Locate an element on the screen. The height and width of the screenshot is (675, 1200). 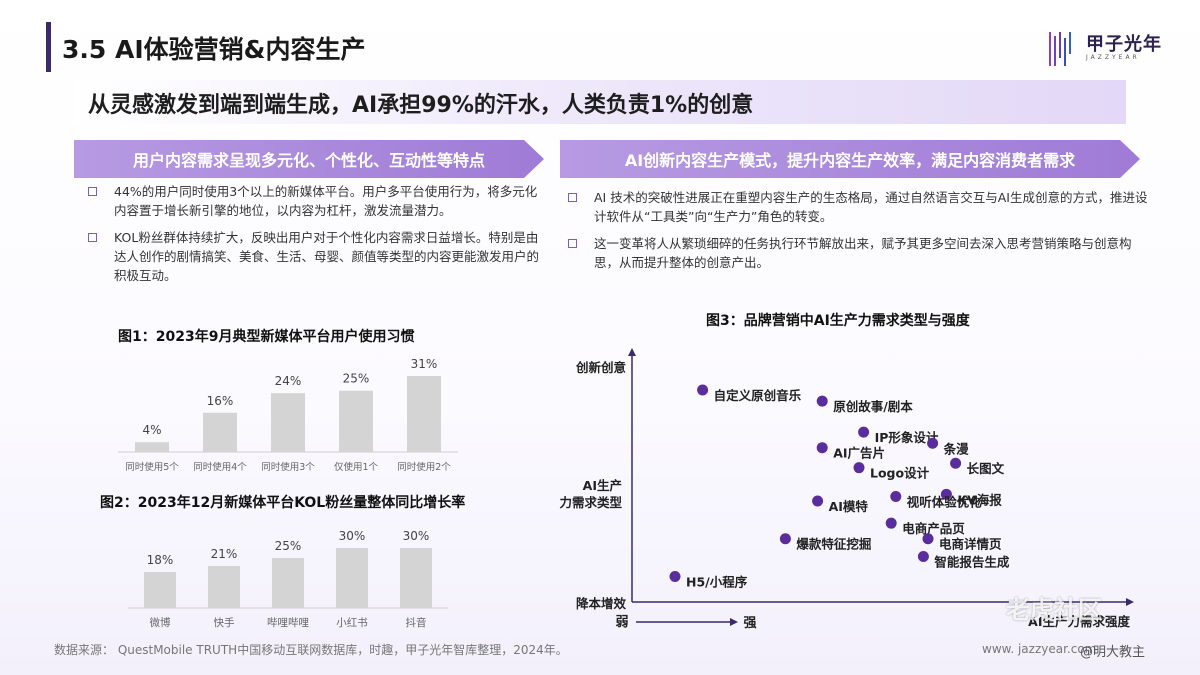
point-label: H5/小程序 is located at coordinates (717, 581).